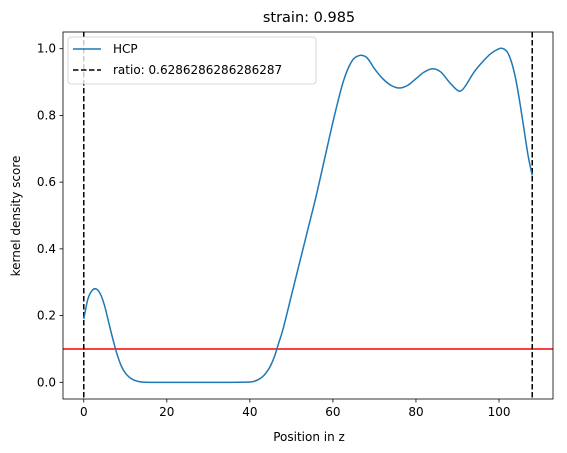 Image resolution: width=567 pixels, height=453 pixels. Describe the element at coordinates (46, 49) in the screenshot. I see `y-tick-label-5: 1.0` at that location.